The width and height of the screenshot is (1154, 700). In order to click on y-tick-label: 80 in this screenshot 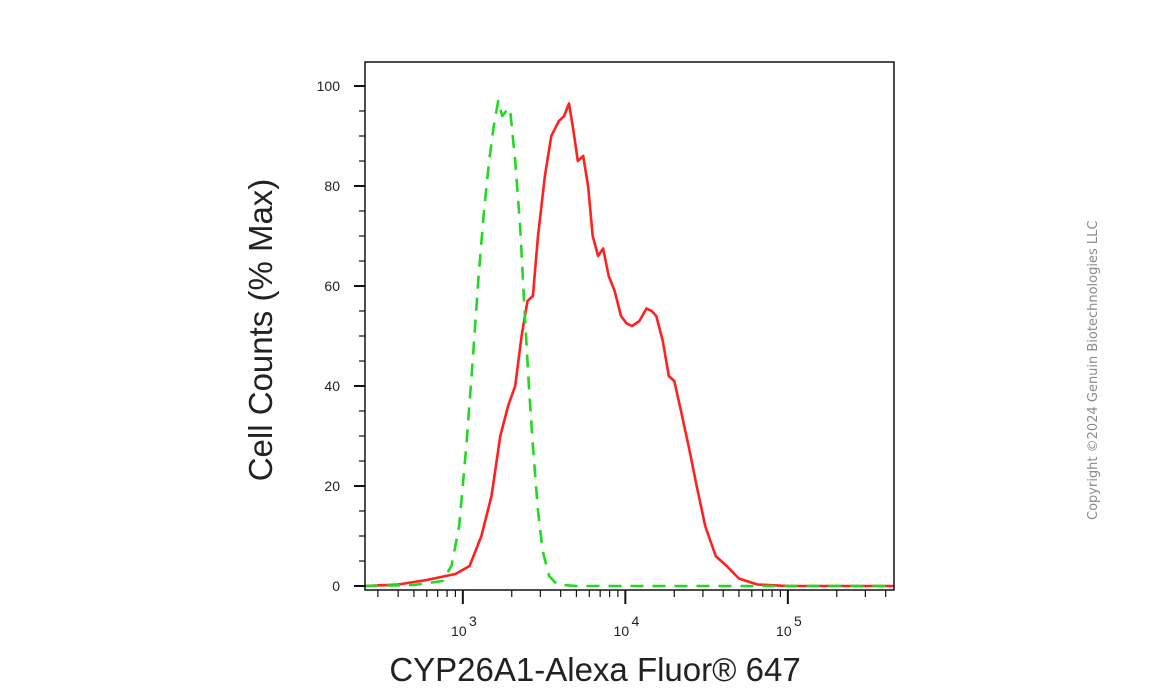, I will do `click(332, 186)`.